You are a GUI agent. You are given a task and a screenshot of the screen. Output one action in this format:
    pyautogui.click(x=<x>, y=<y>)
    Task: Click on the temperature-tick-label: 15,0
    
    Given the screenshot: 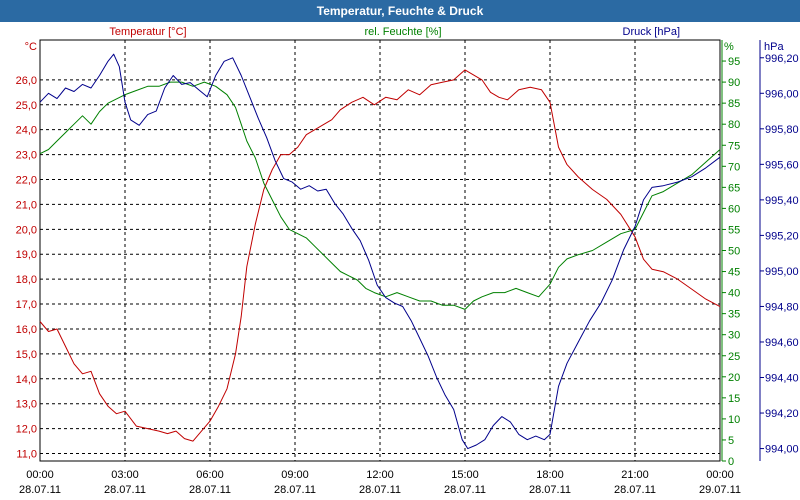 What is the action you would take?
    pyautogui.click(x=26, y=355)
    